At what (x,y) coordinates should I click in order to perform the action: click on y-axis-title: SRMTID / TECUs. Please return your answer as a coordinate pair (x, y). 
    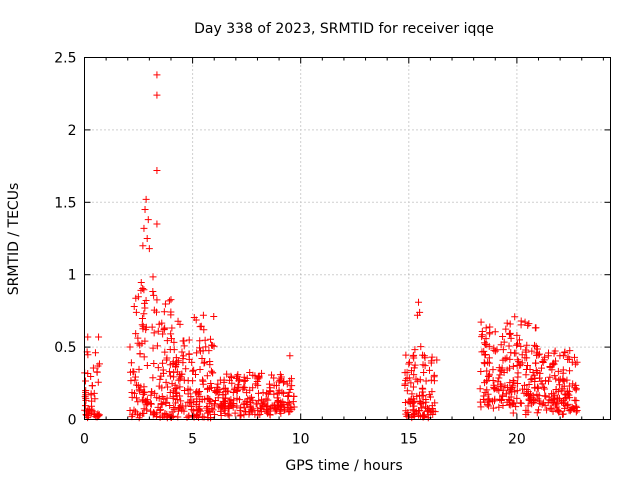
    Looking at the image, I should click on (14, 239).